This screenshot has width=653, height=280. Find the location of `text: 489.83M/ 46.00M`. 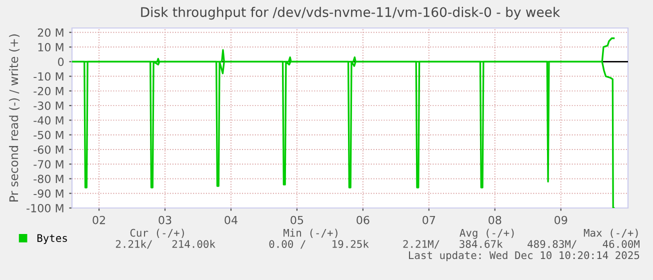

text: 489.83M/ 46.00M is located at coordinates (584, 244).